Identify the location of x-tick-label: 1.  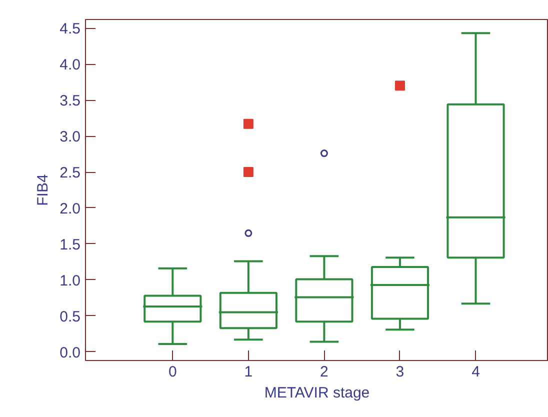
(248, 372).